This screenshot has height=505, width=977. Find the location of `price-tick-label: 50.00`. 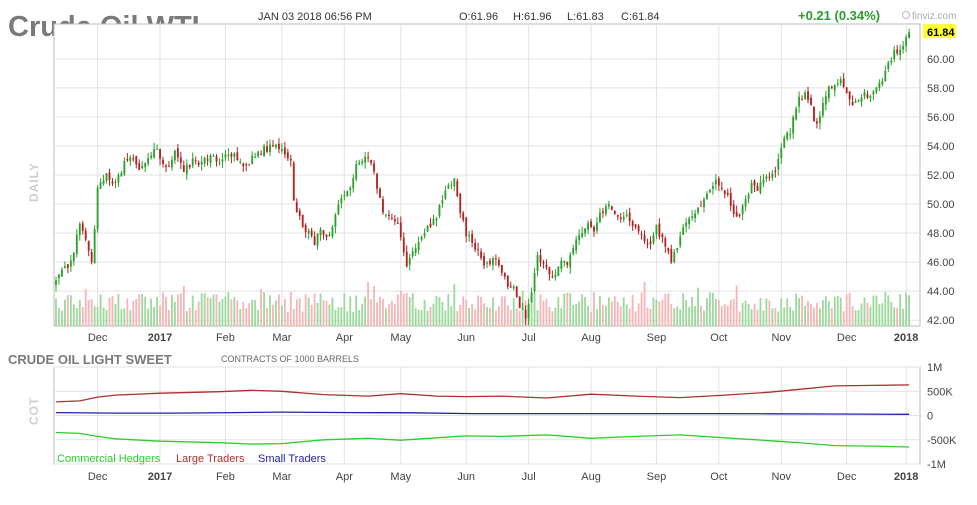

price-tick-label: 50.00 is located at coordinates (941, 205).